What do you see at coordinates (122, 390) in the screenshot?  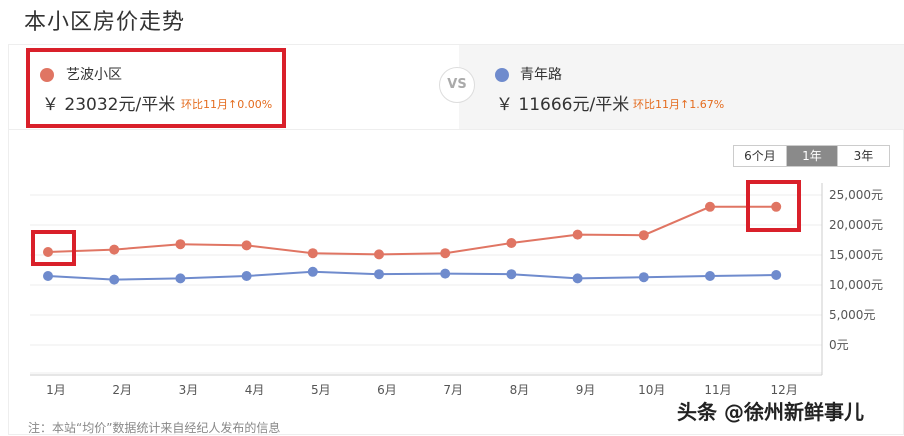 I see `x-tick-label: 2月` at bounding box center [122, 390].